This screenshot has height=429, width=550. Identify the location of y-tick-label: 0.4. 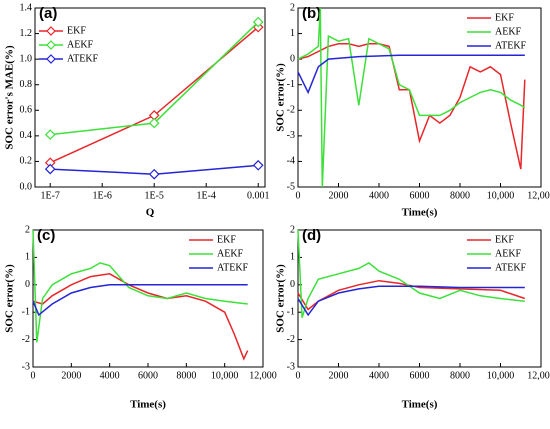
(26, 135).